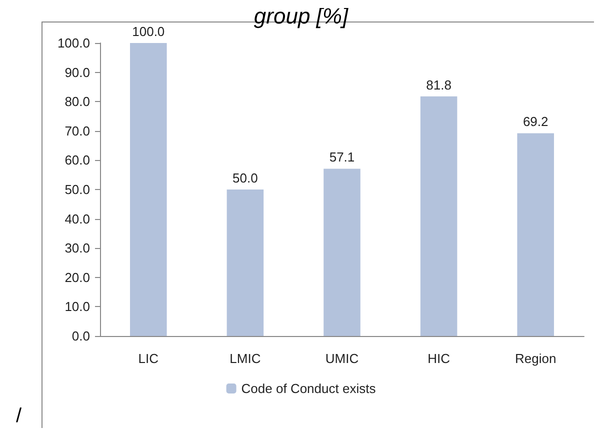 This screenshot has width=602, height=438. I want to click on data-label: 57.1, so click(342, 157).